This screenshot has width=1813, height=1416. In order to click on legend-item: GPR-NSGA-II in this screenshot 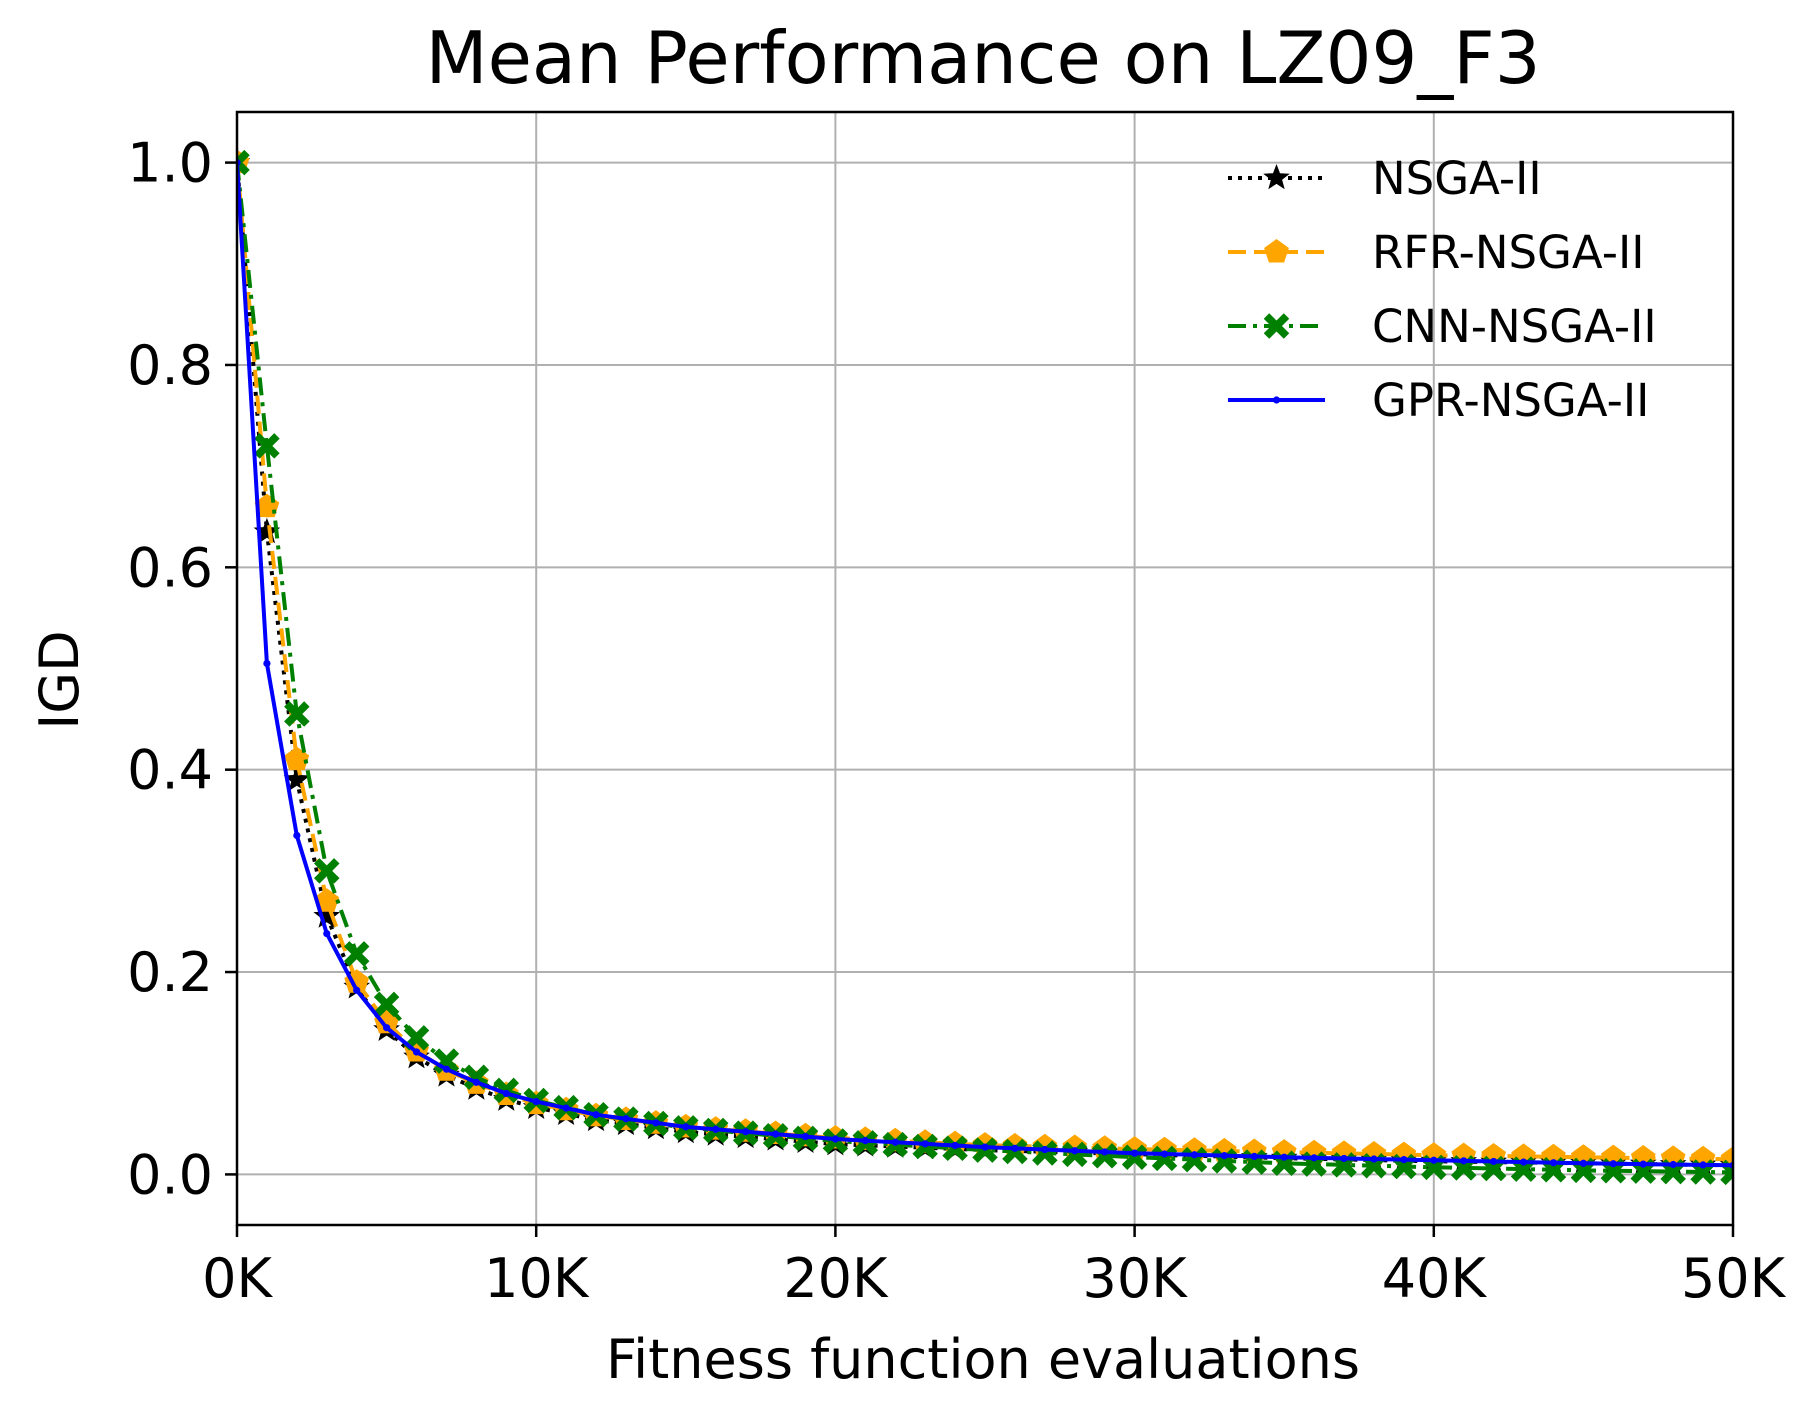, I will do `click(1438, 400)`.